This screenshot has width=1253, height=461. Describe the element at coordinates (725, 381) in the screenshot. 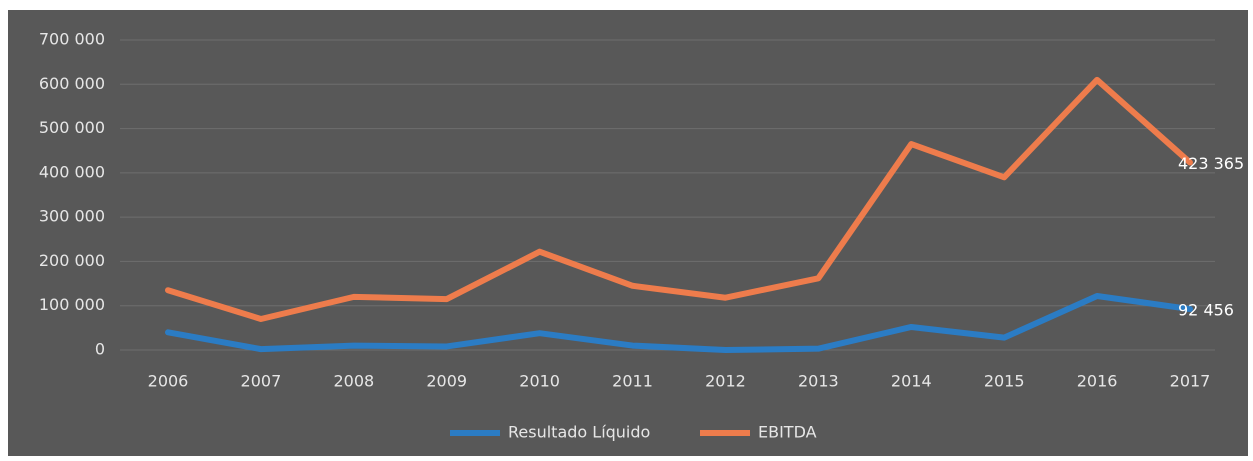

I see `x-tick-label: 2012` at that location.